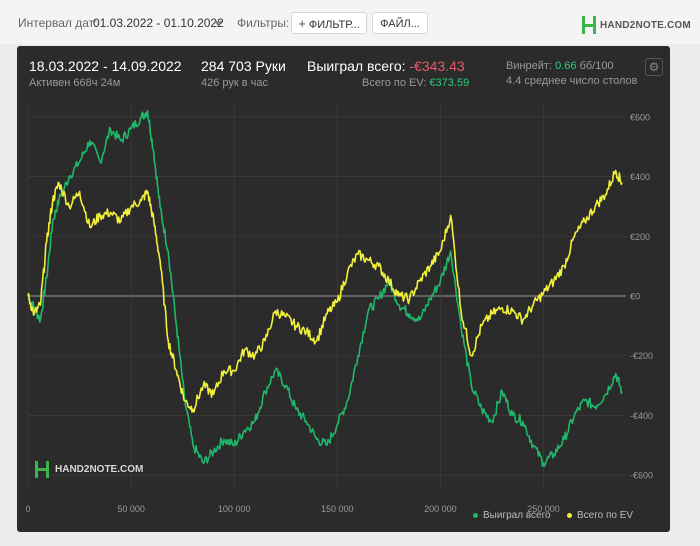 This screenshot has height=546, width=700. Describe the element at coordinates (75, 83) in the screenshot. I see `active-time: Активен 668ч 24м` at that location.